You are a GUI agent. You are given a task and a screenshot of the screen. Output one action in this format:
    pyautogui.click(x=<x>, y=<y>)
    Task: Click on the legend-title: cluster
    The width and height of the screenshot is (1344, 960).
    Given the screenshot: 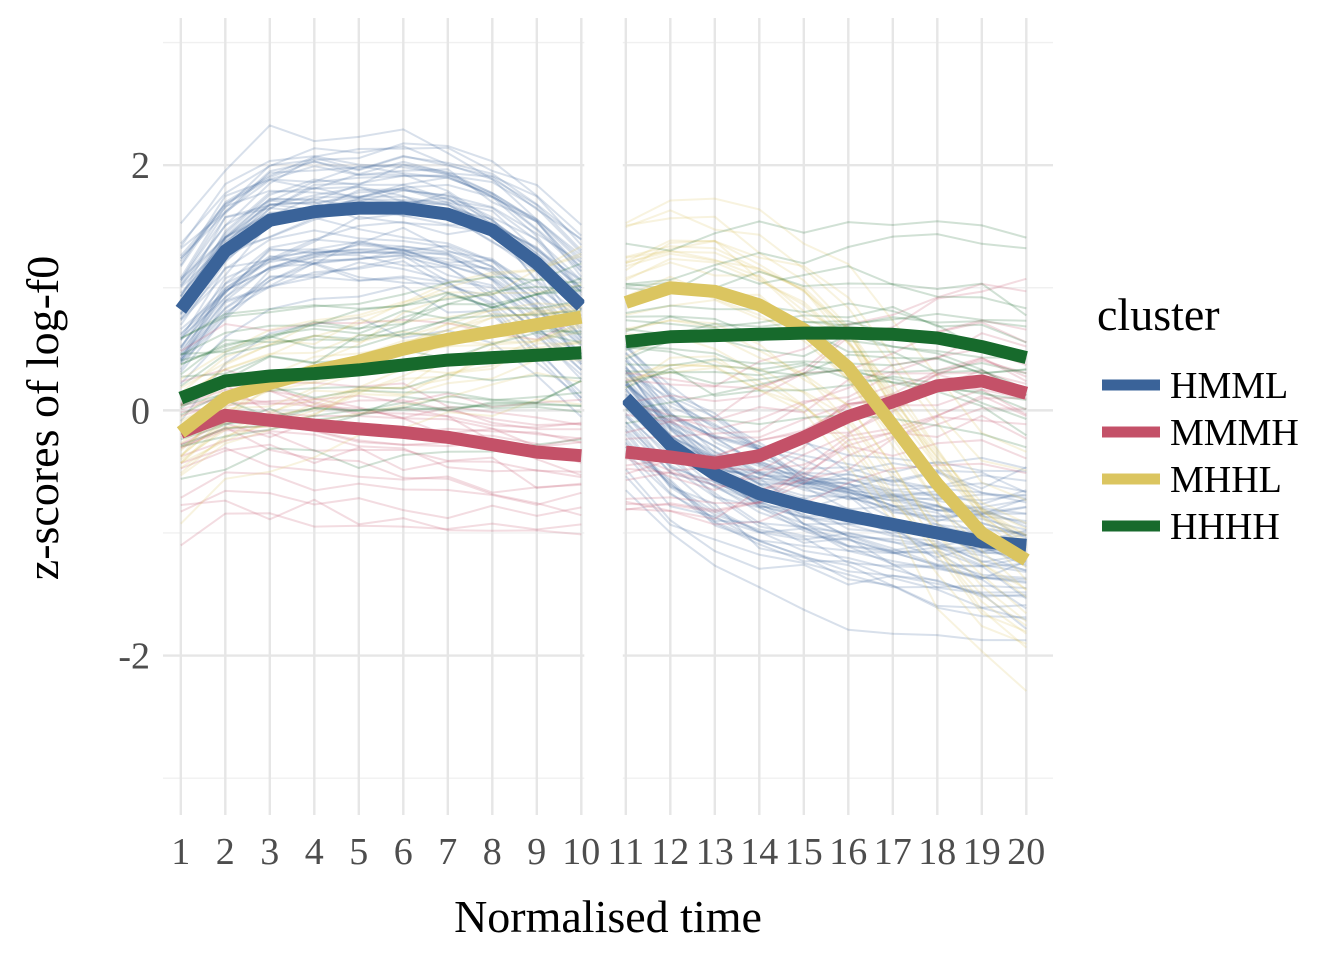 What is the action you would take?
    pyautogui.click(x=1158, y=314)
    